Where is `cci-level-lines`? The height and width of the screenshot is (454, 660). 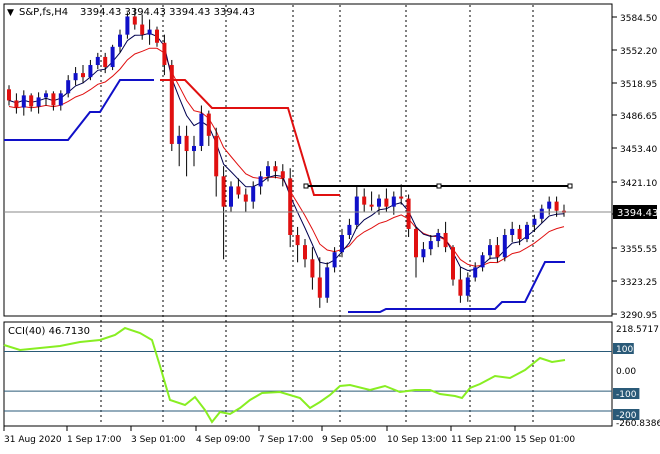
cci-level-lines is located at coordinates (308, 381).